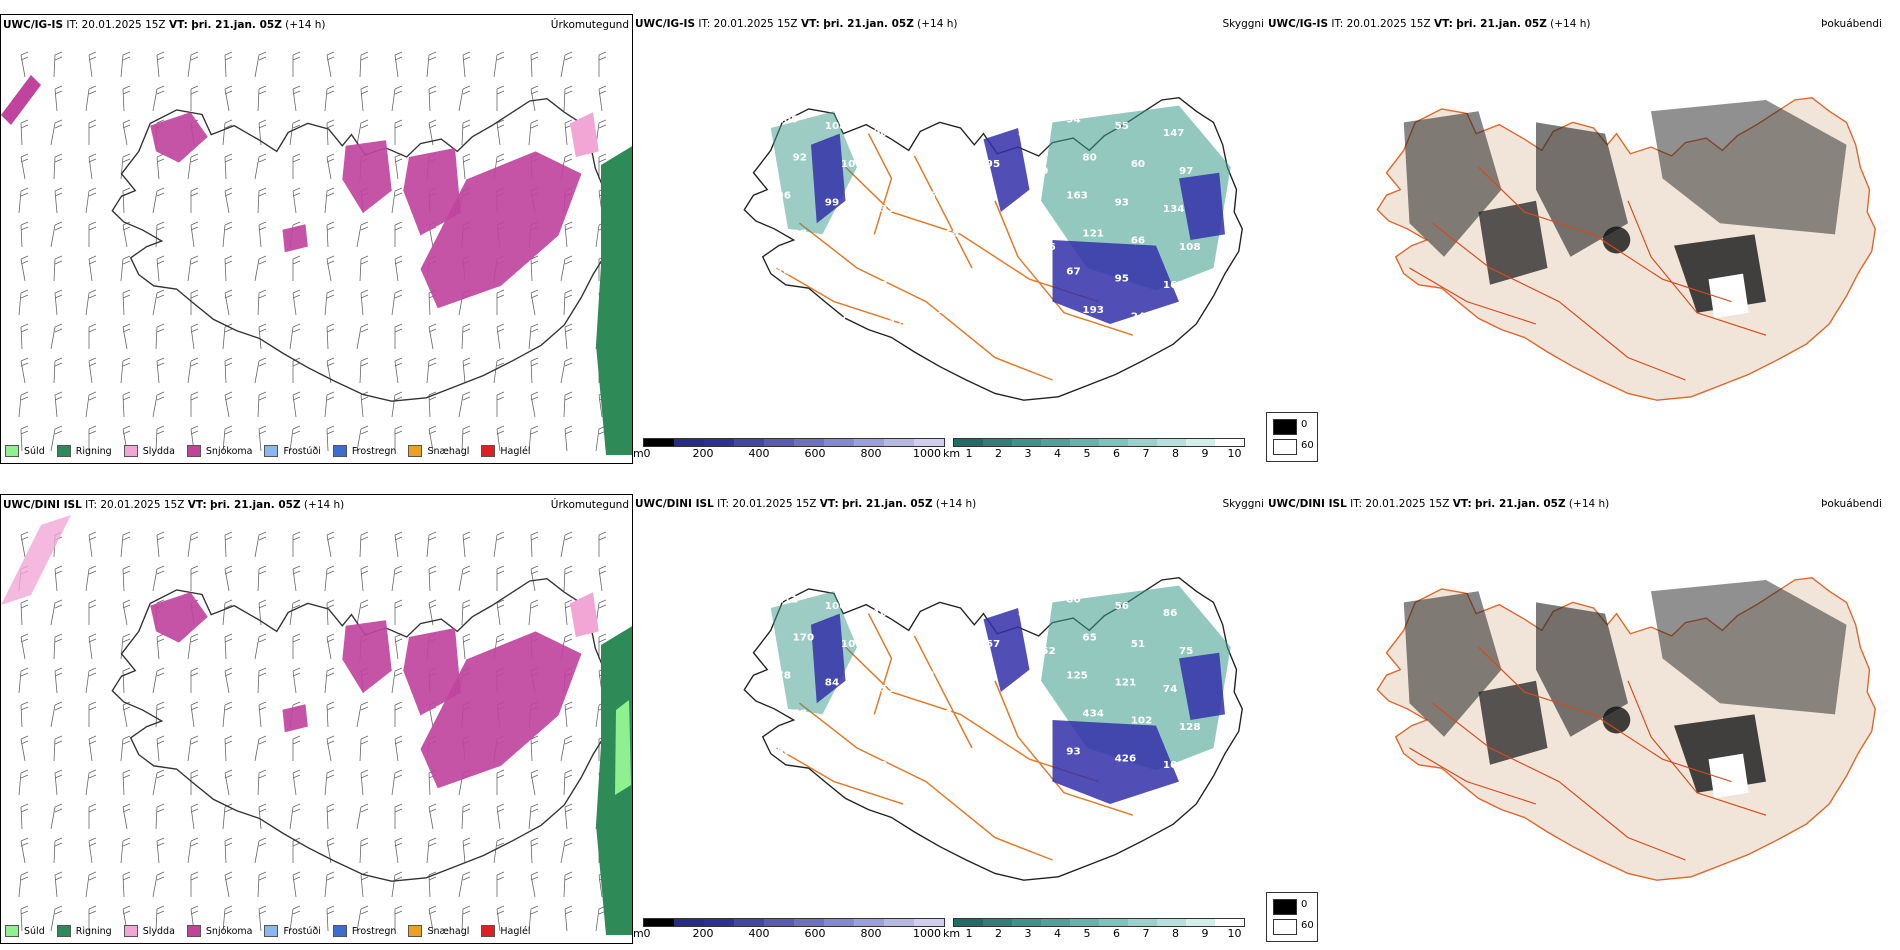 This screenshot has height=950, width=1900. I want to click on ceiling-value: 102, so click(1142, 720).